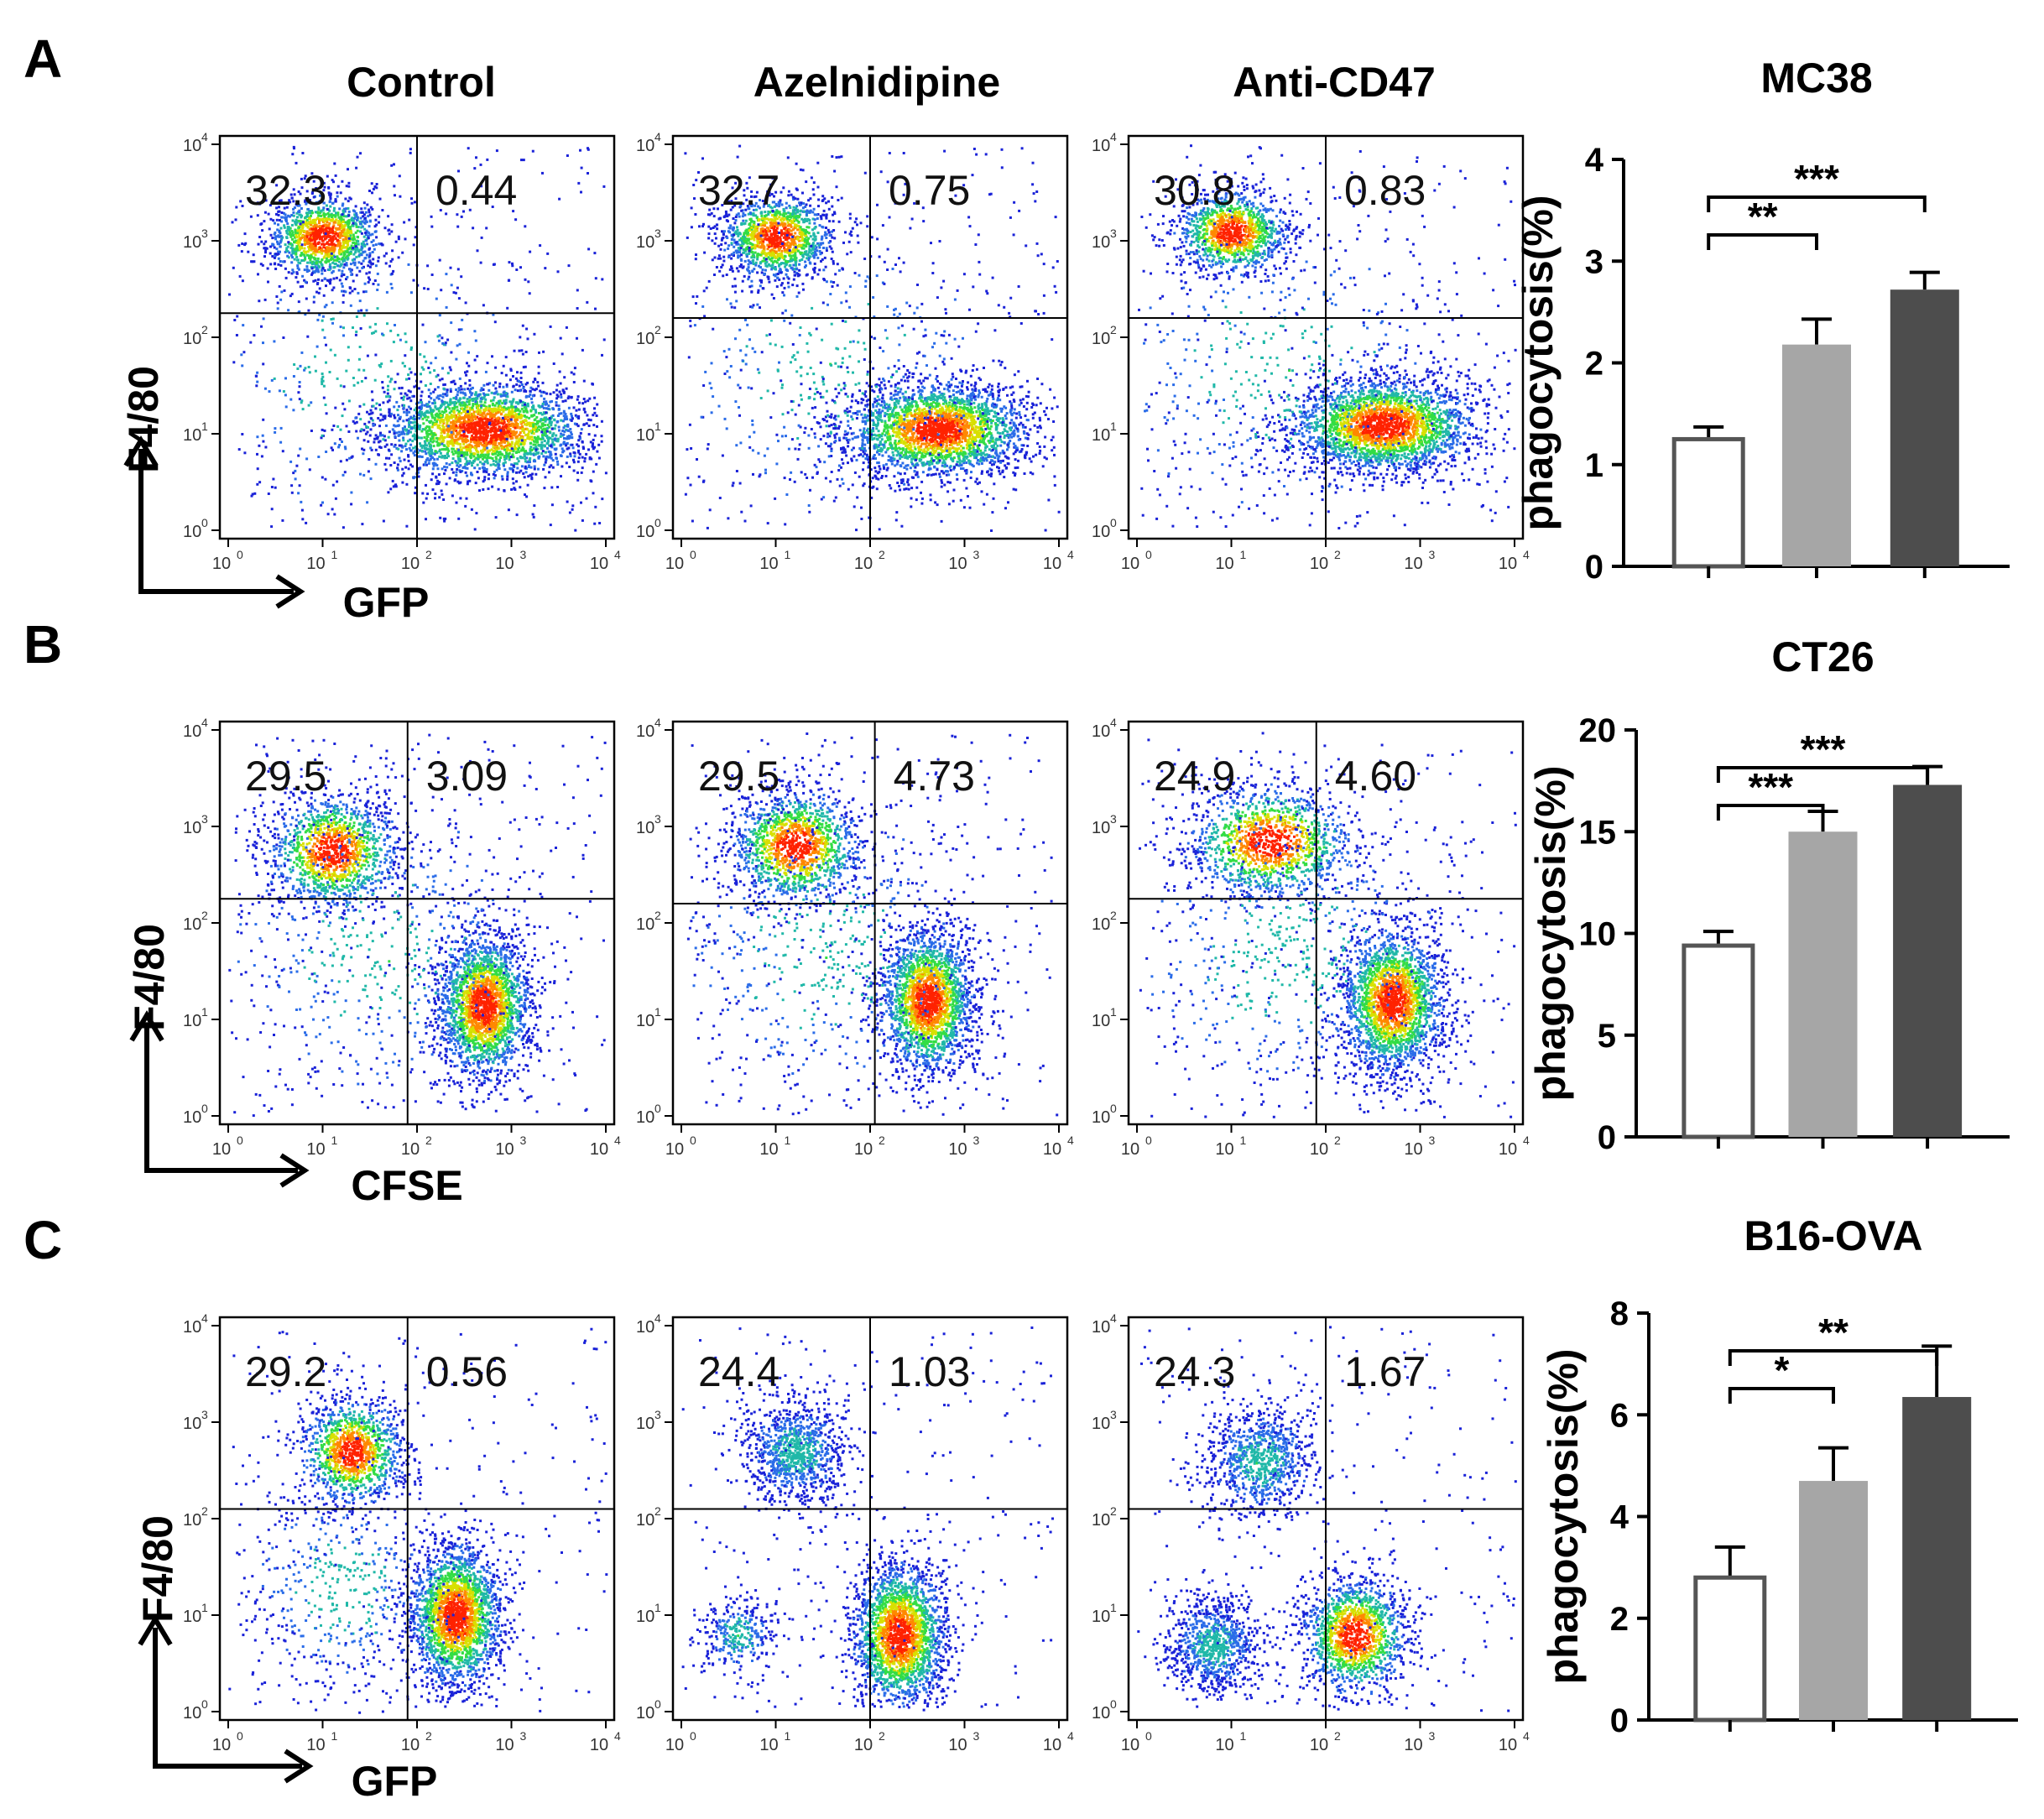  What do you see at coordinates (386, 602) in the screenshot?
I see `x-label-a: GFP` at bounding box center [386, 602].